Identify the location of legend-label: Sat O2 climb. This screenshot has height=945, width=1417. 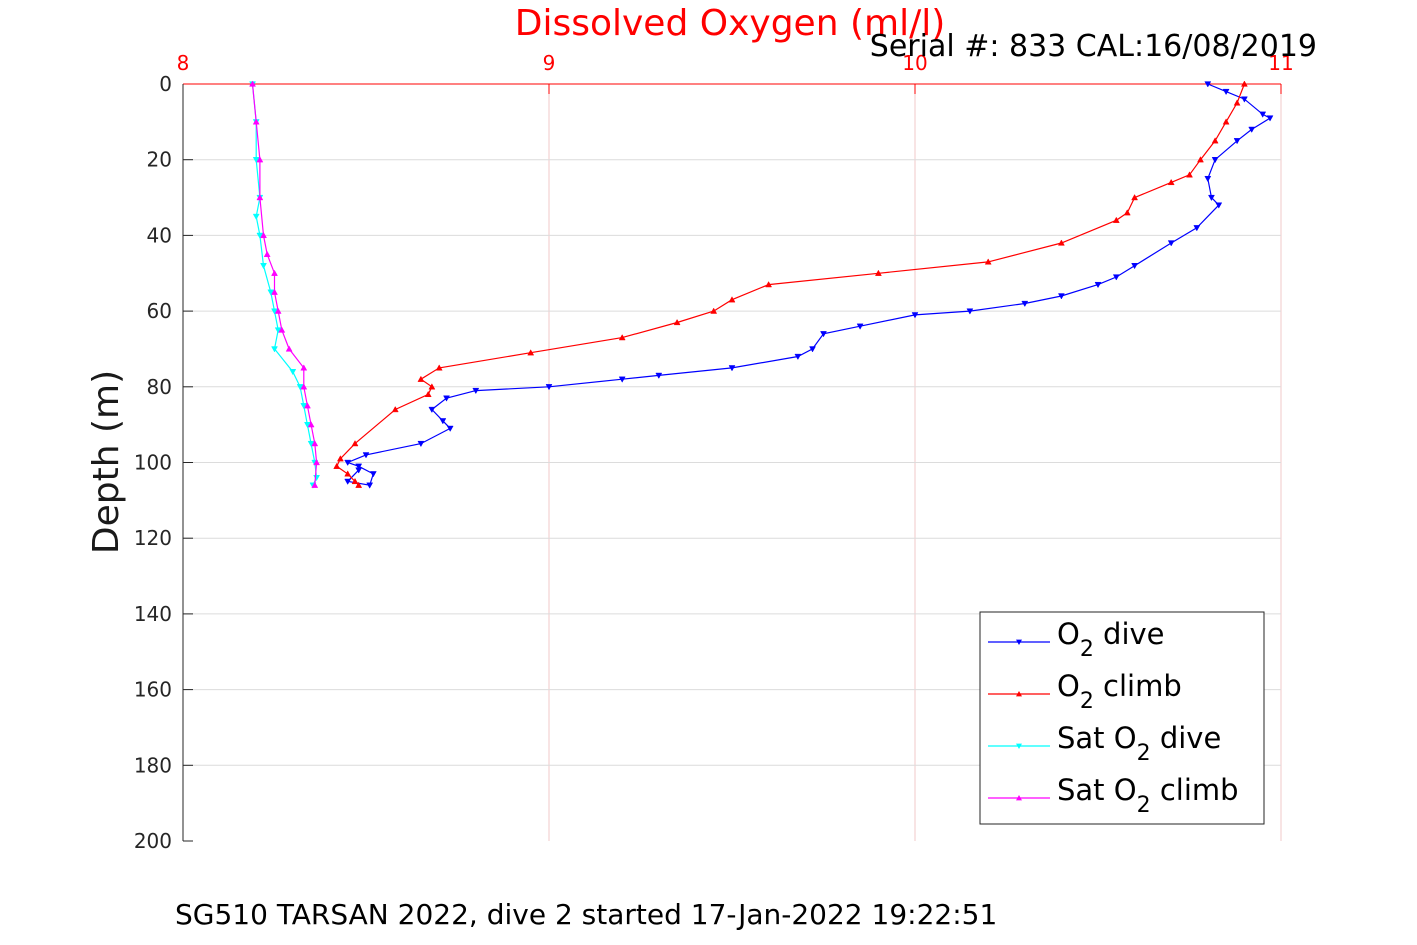
(1148, 795).